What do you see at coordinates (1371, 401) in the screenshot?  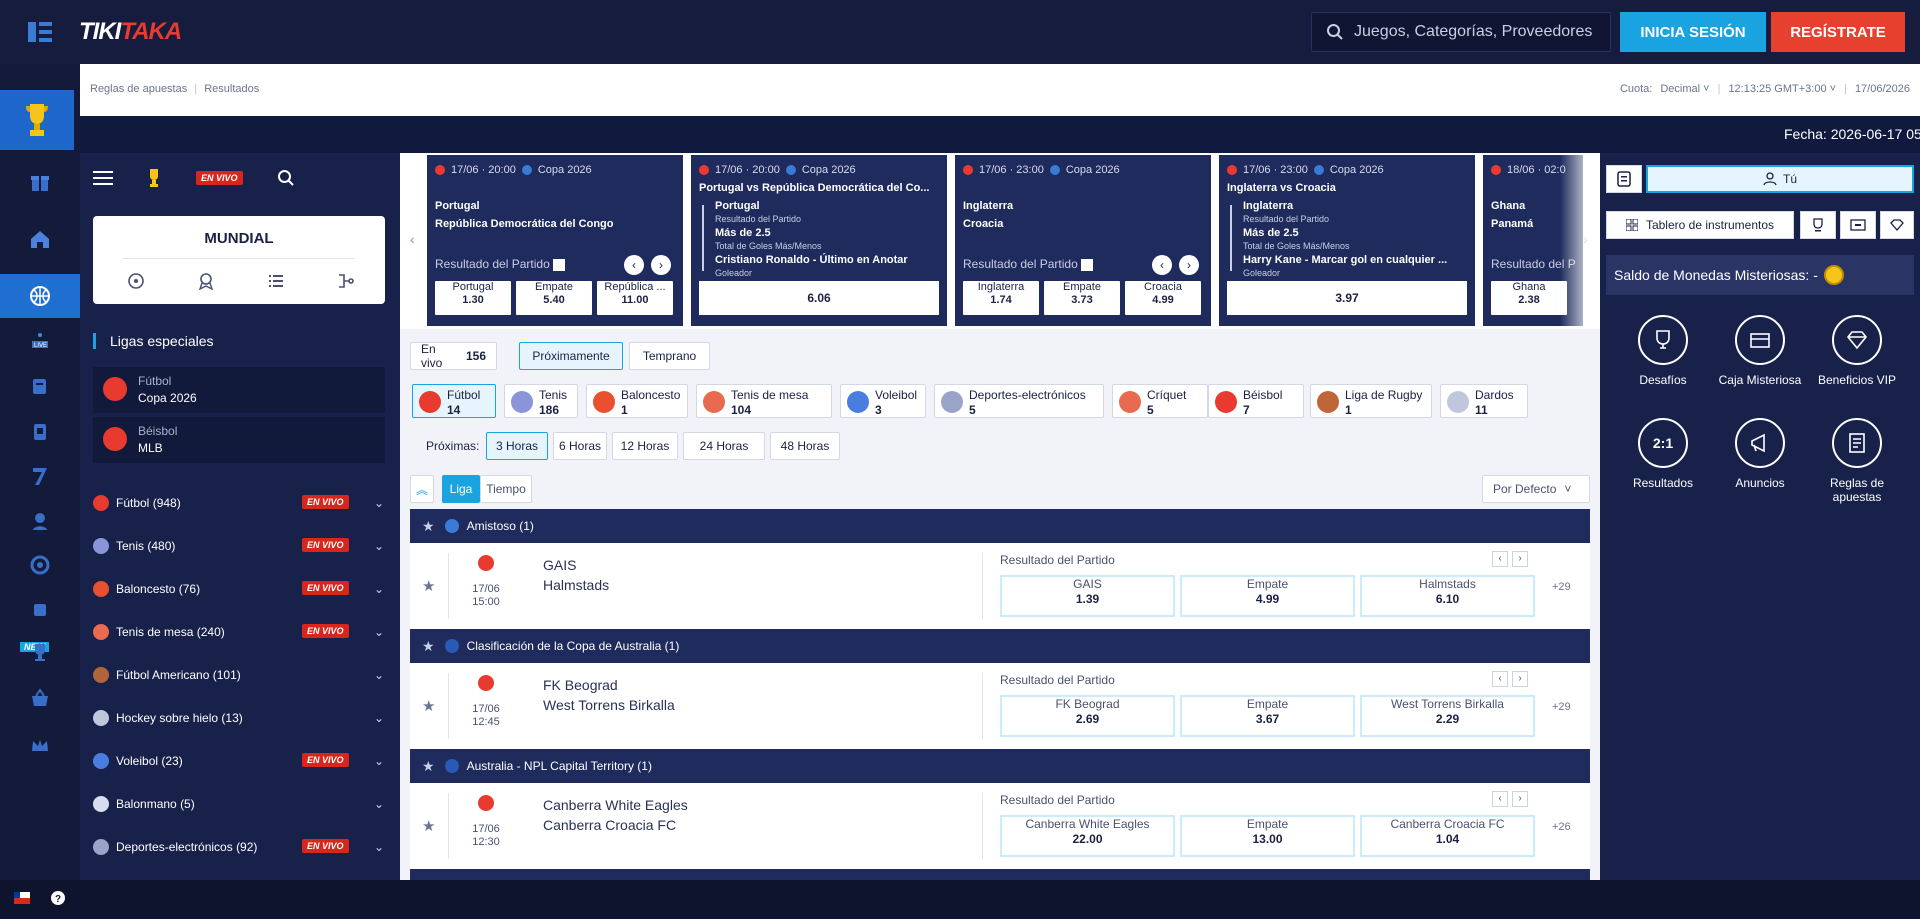 I see `sport-tab: Liga de Rugby 1` at bounding box center [1371, 401].